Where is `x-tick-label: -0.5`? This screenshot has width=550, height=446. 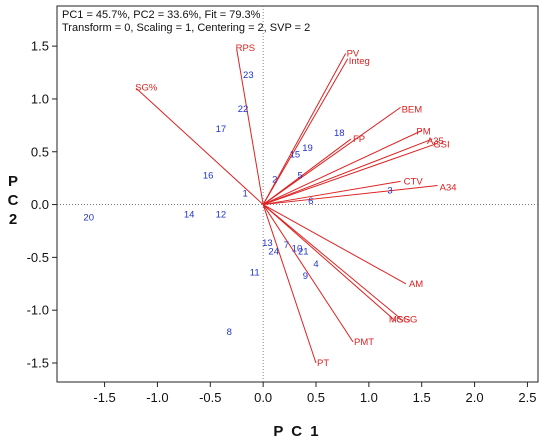 x-tick-label: -0.5 is located at coordinates (210, 397).